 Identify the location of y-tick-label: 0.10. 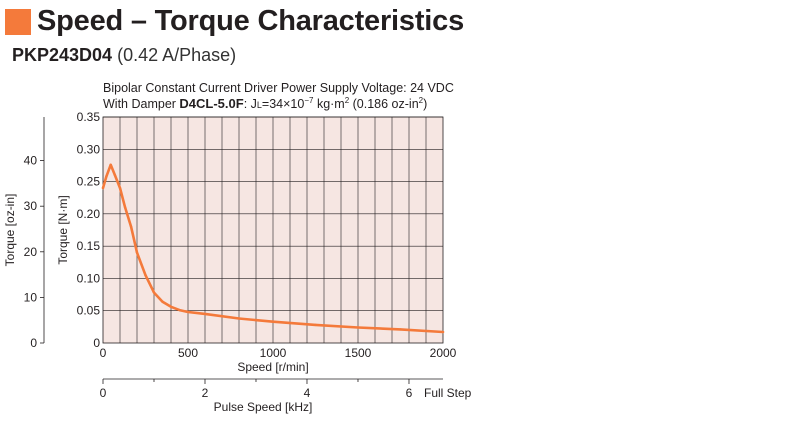
(89, 278).